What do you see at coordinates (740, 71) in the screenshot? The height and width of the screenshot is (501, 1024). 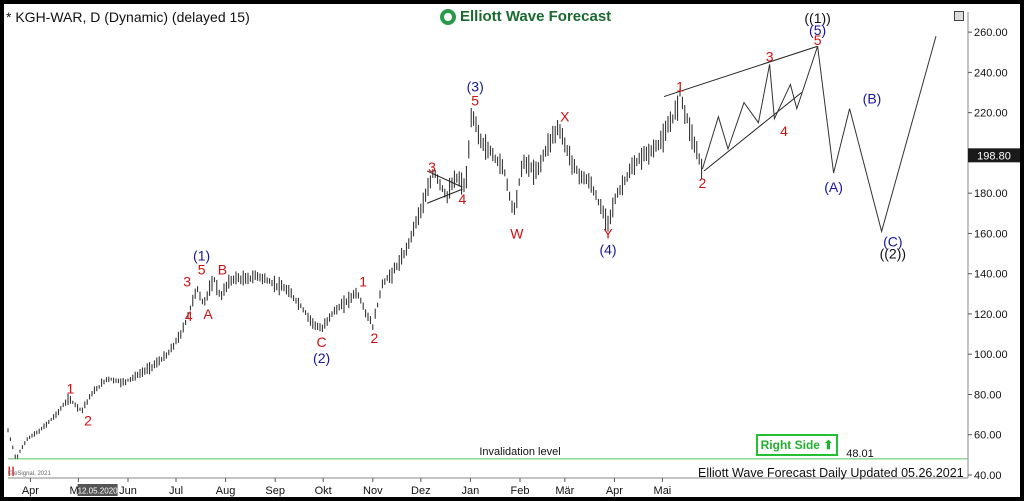 I see `wedge-upper-line` at bounding box center [740, 71].